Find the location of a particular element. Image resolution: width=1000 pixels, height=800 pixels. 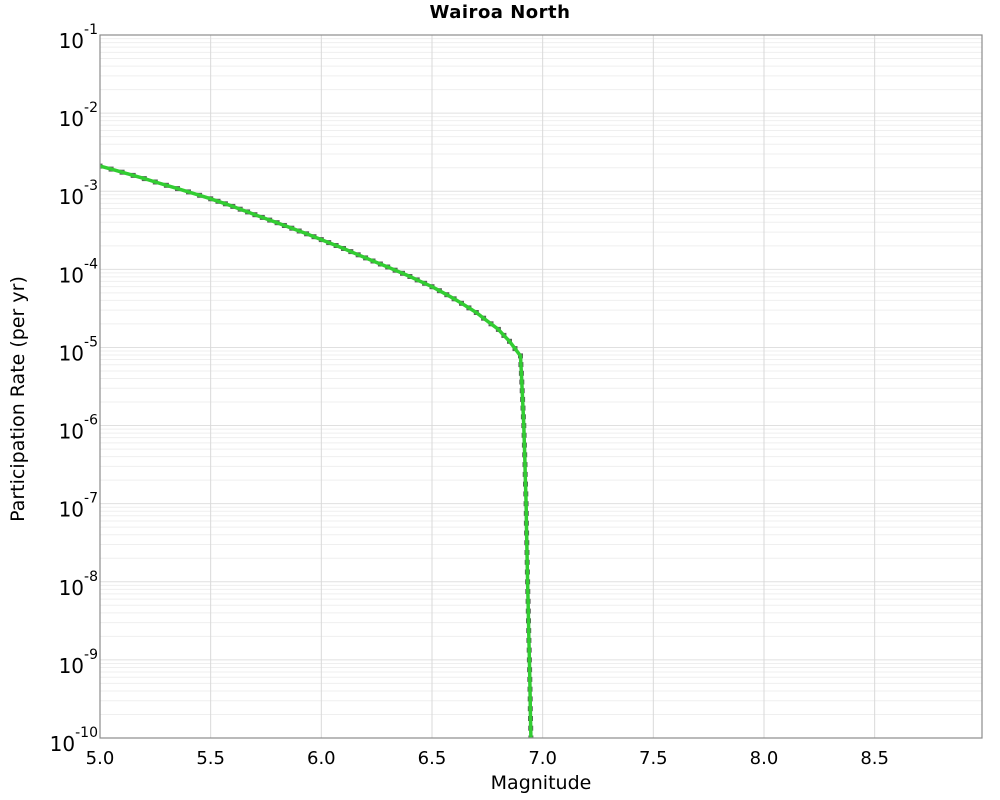

y-tick-label: 10⁻⁷ is located at coordinates (78, 506).